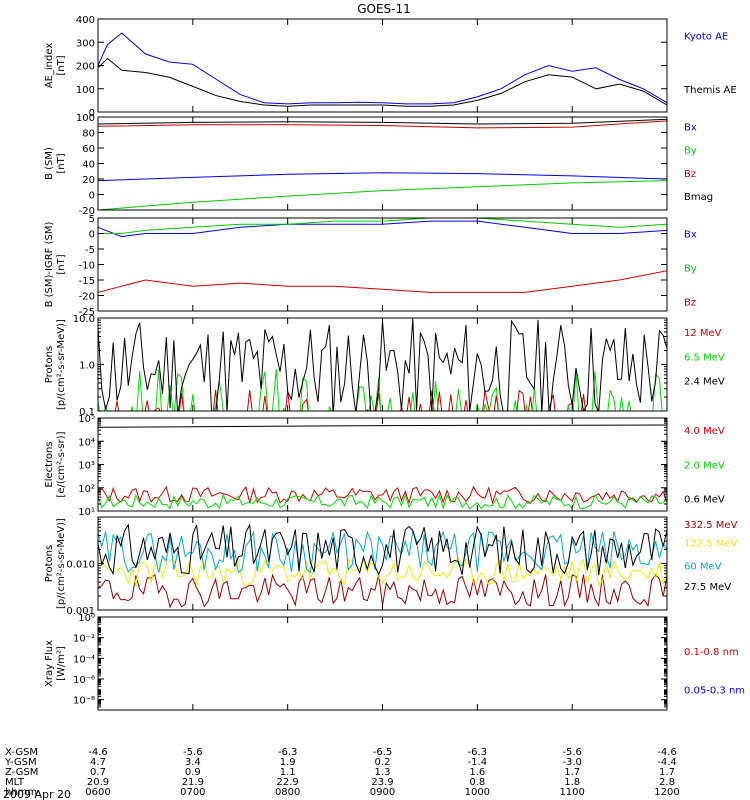 This screenshot has height=800, width=750. Describe the element at coordinates (710, 90) in the screenshot. I see `legend-themis-ae: Themis AE` at that location.